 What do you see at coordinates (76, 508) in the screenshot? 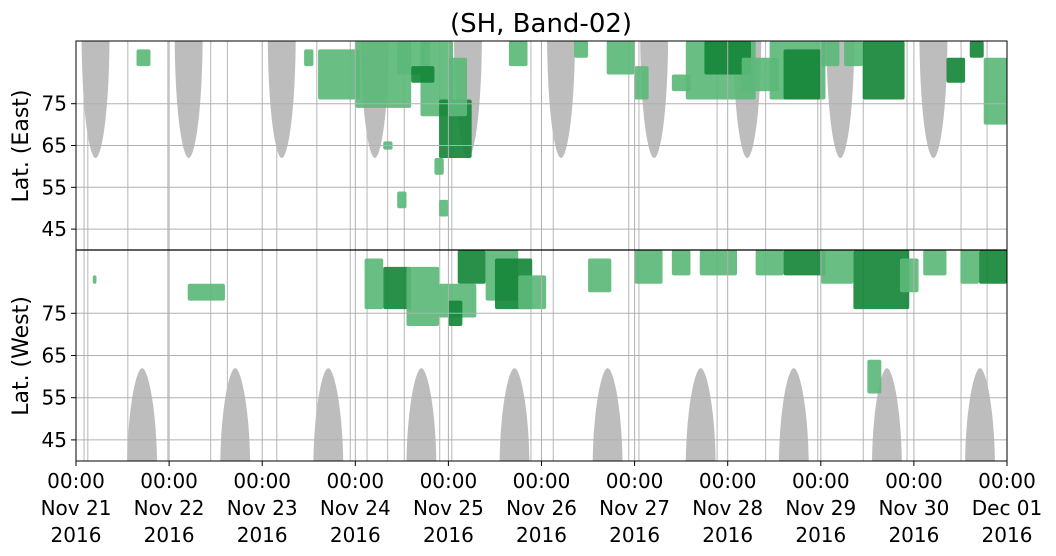
I see `x-tick-label: Nov 21` at bounding box center [76, 508].